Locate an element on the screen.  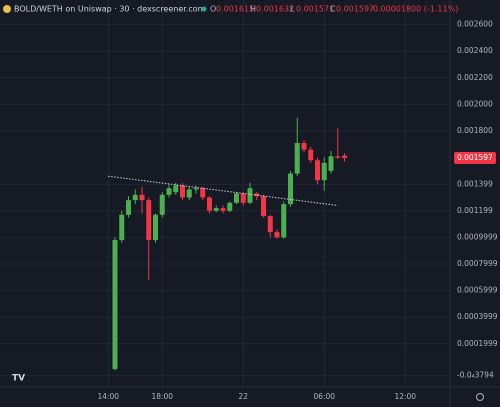
settings-icon is located at coordinates (480, 397).